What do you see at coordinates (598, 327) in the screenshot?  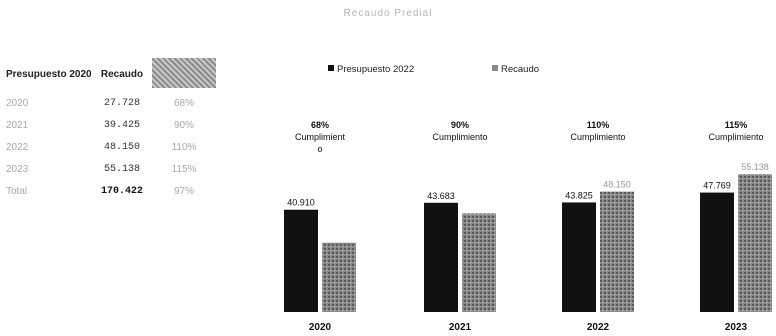 I see `x-tick-label-2022: 2022` at bounding box center [598, 327].